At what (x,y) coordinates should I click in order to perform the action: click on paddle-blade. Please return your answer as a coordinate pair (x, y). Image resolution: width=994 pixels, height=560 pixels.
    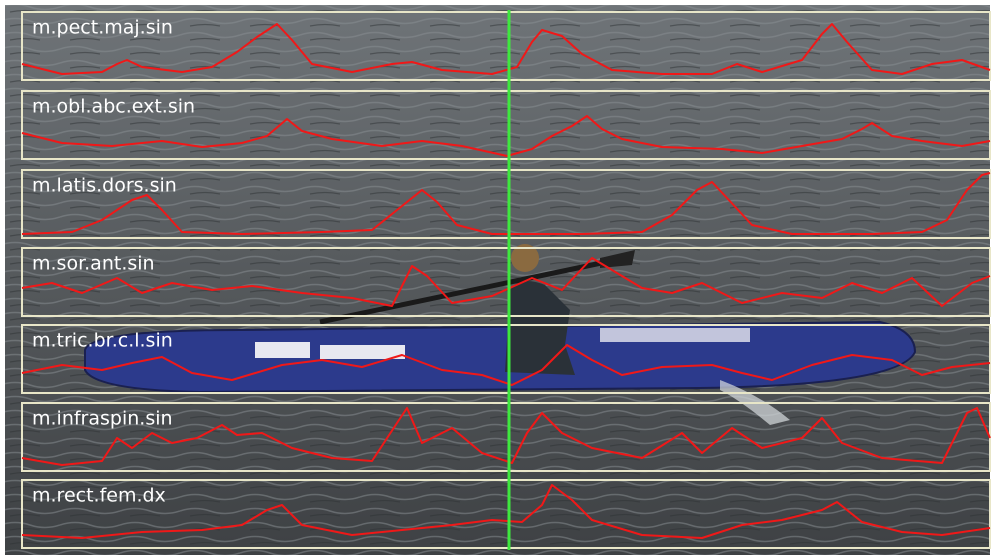
    Looking at the image, I should click on (617, 259).